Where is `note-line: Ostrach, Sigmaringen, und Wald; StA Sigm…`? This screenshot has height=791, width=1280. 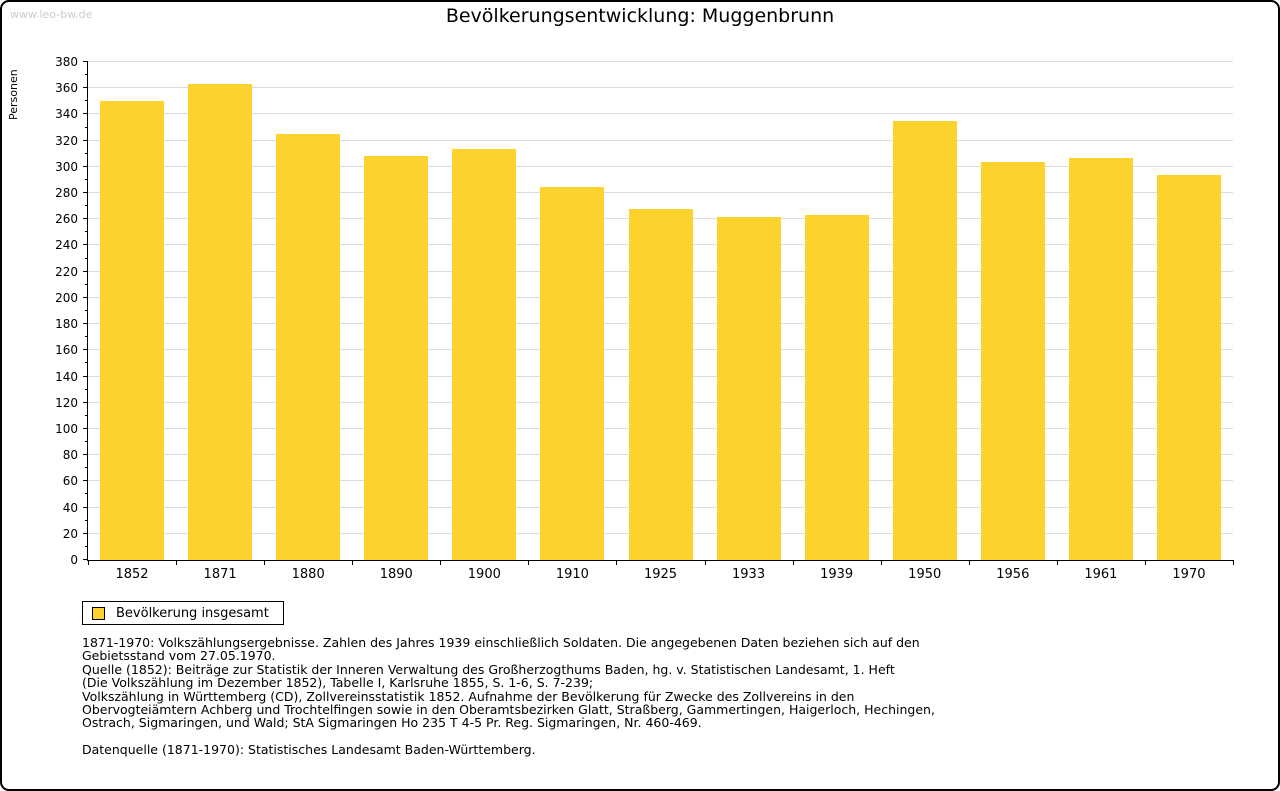
note-line: Ostrach, Sigmaringen, und Wald; StA Sigm… is located at coordinates (392, 723).